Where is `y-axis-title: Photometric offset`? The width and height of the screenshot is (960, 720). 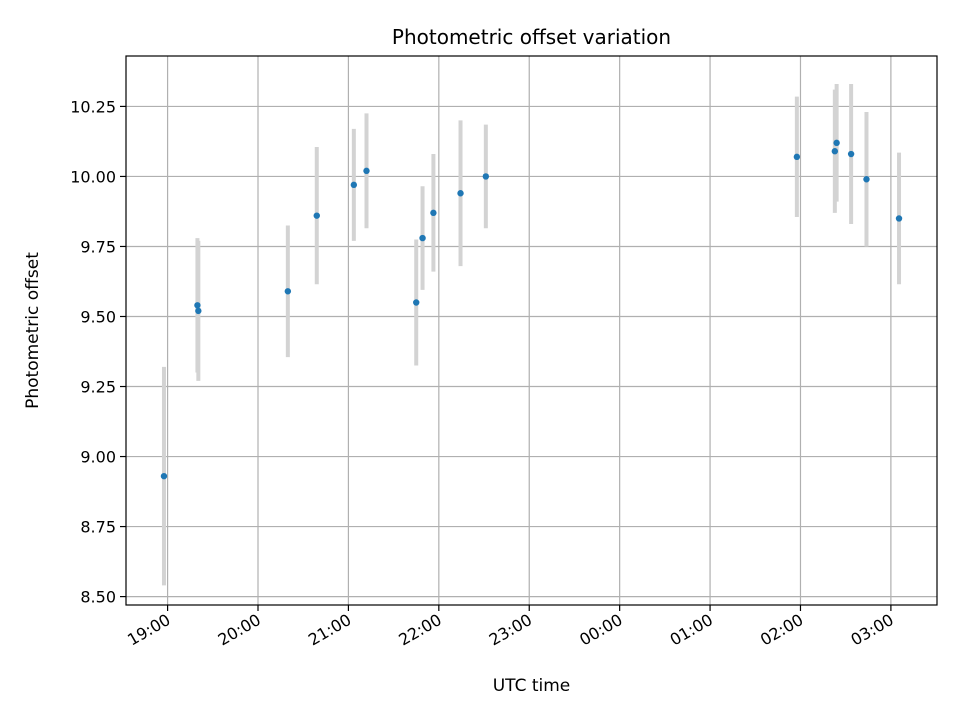 y-axis-title: Photometric offset is located at coordinates (33, 330).